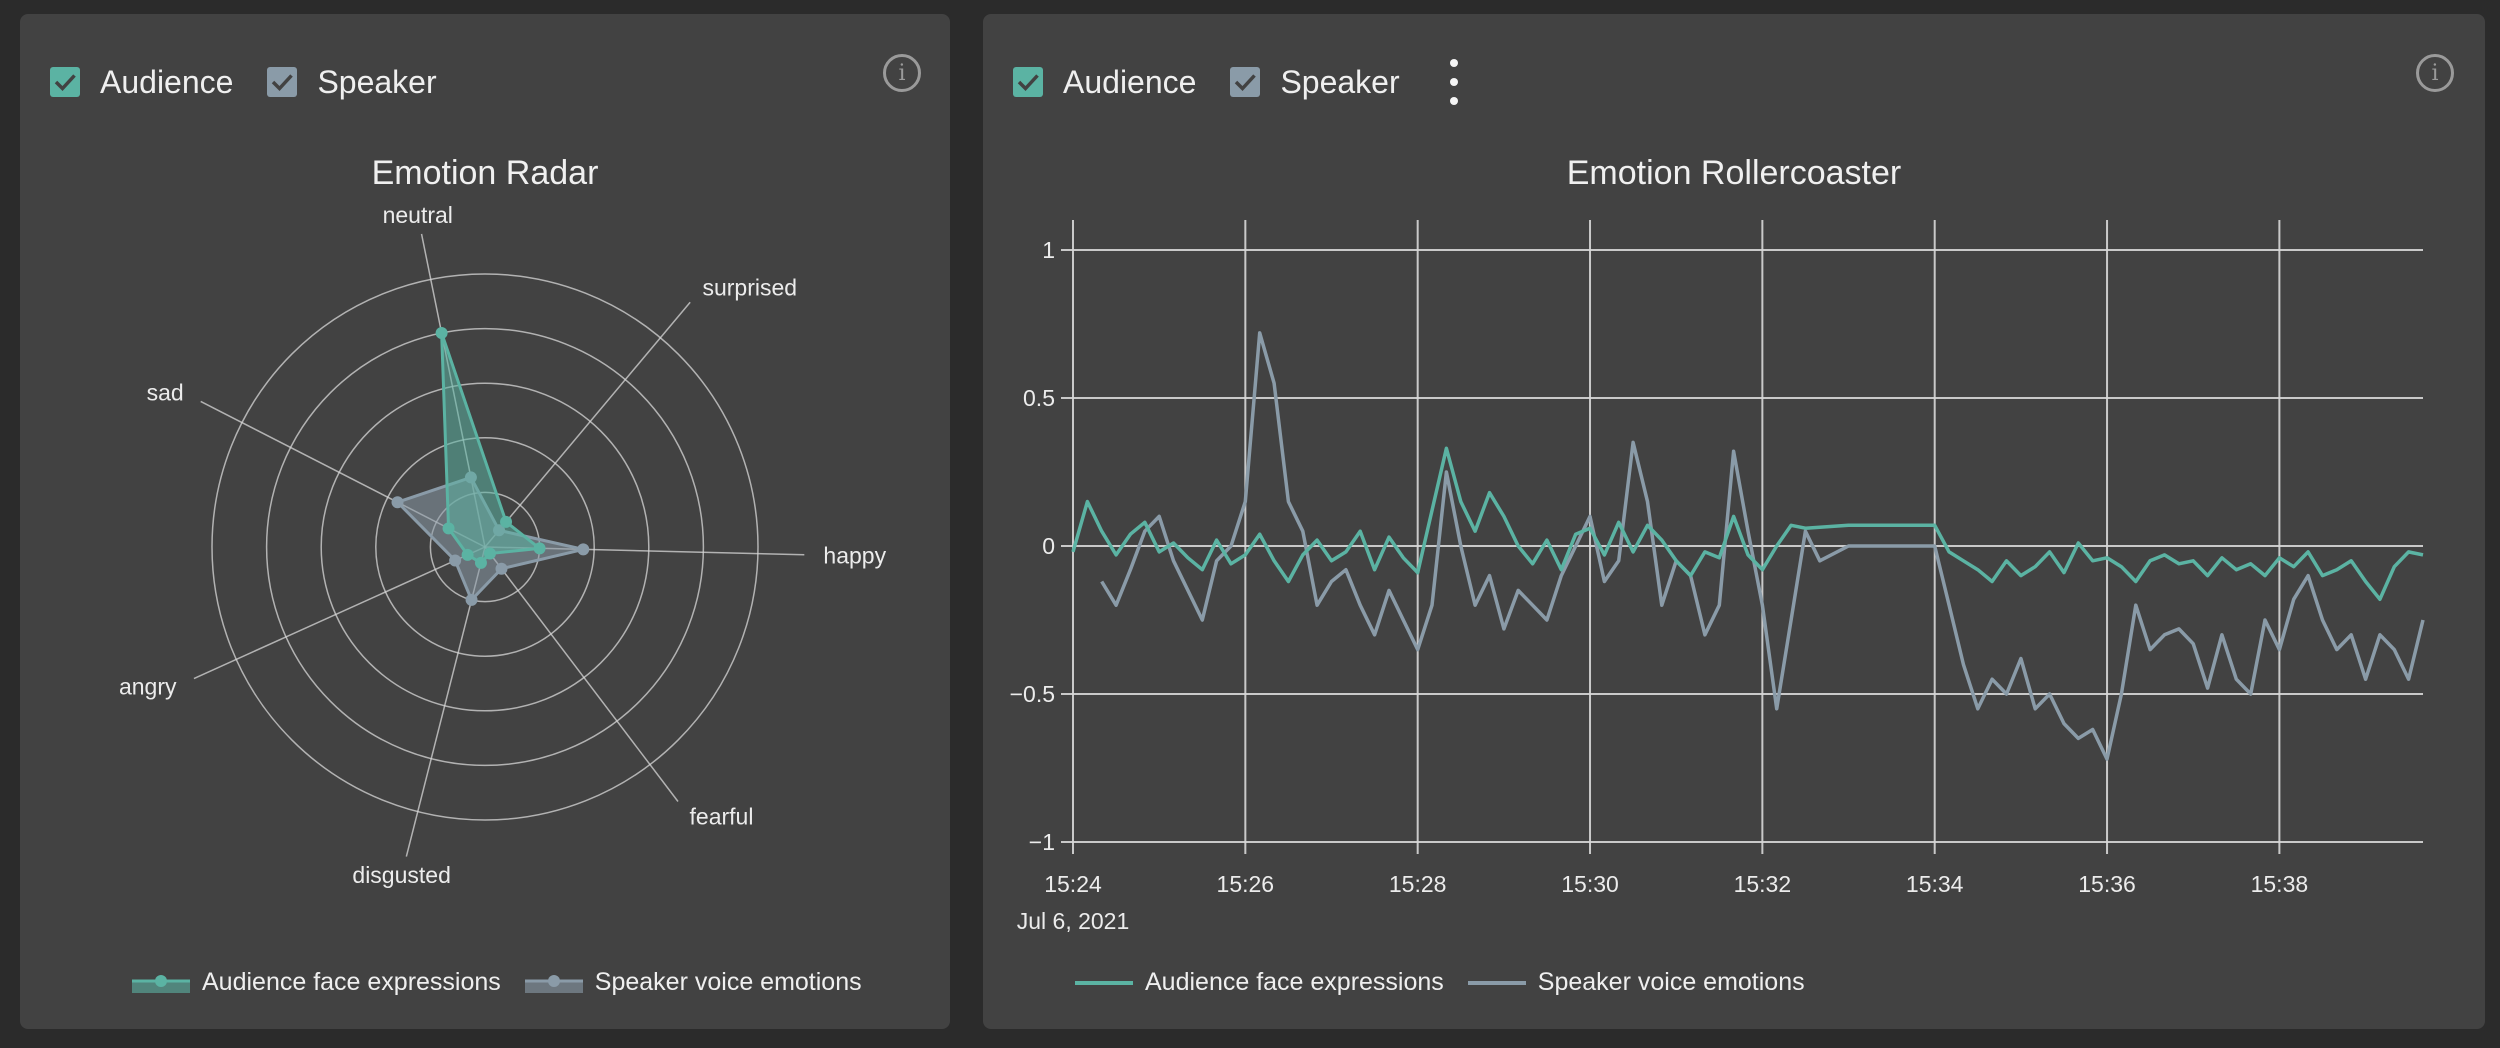  What do you see at coordinates (418, 215) in the screenshot?
I see `radar-axis-label: neutral` at bounding box center [418, 215].